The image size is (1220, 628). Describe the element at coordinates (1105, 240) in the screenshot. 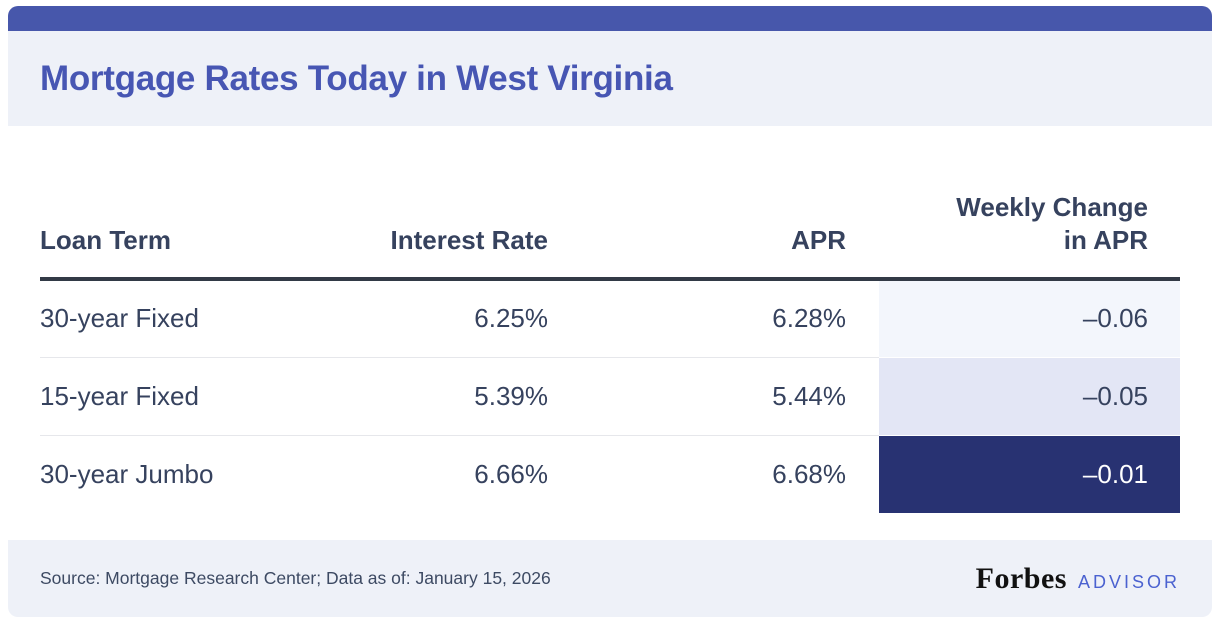

I see `column-header-weekly-change-line2: in APR` at that location.